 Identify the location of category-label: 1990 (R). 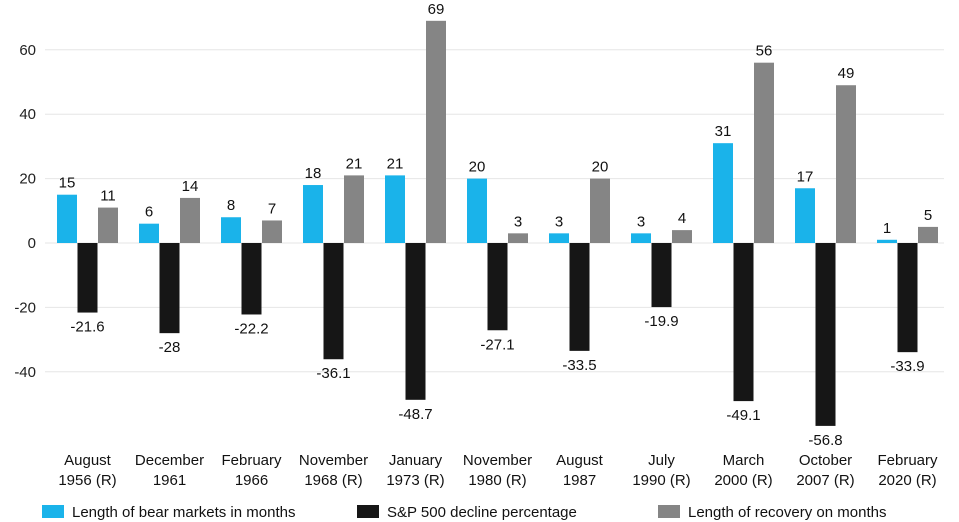
(661, 480).